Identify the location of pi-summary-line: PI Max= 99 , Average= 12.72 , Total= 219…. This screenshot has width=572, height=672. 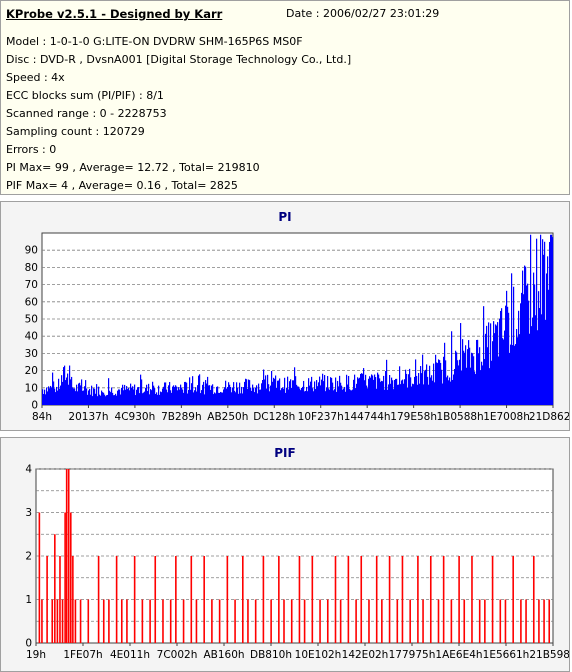
(133, 167).